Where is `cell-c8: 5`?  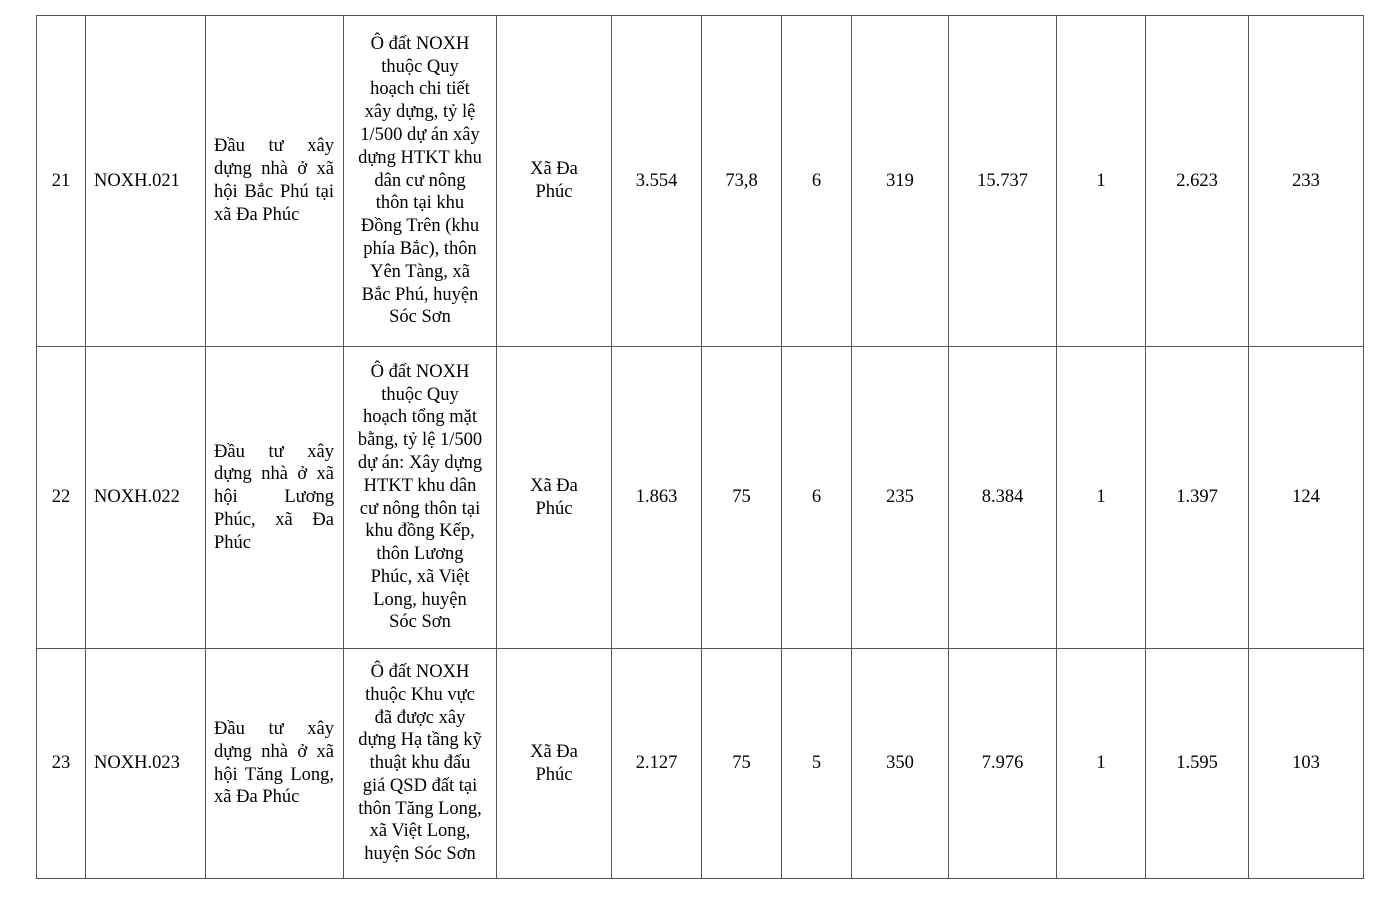
cell-c8: 5 is located at coordinates (816, 763).